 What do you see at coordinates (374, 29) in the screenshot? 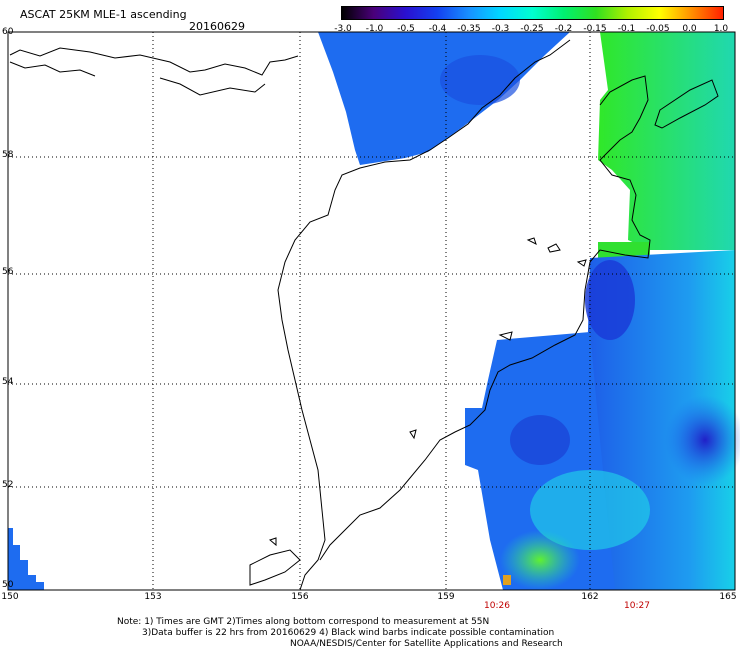
I see `colorbar-tick-label: -1.0` at bounding box center [374, 29].